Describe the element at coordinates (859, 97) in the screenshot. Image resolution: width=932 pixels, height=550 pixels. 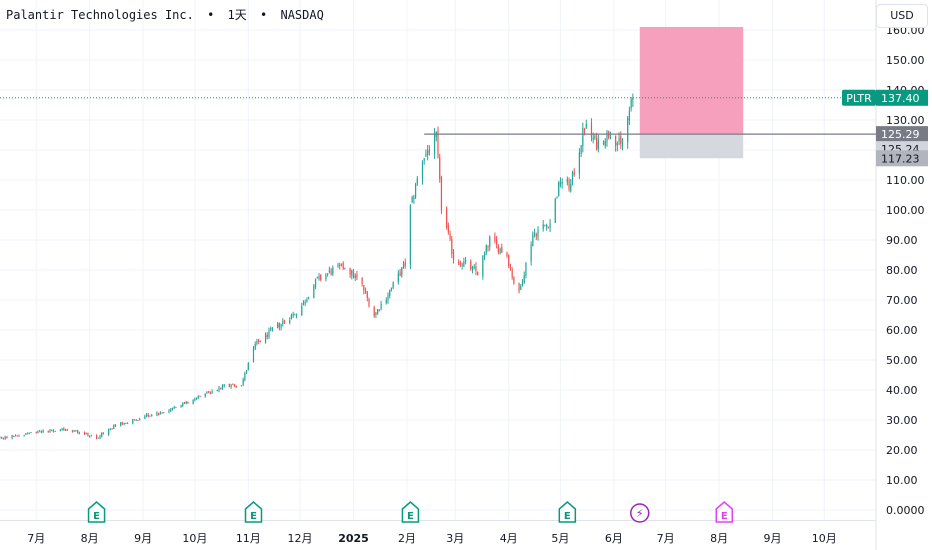
I see `symbol-tag` at that location.